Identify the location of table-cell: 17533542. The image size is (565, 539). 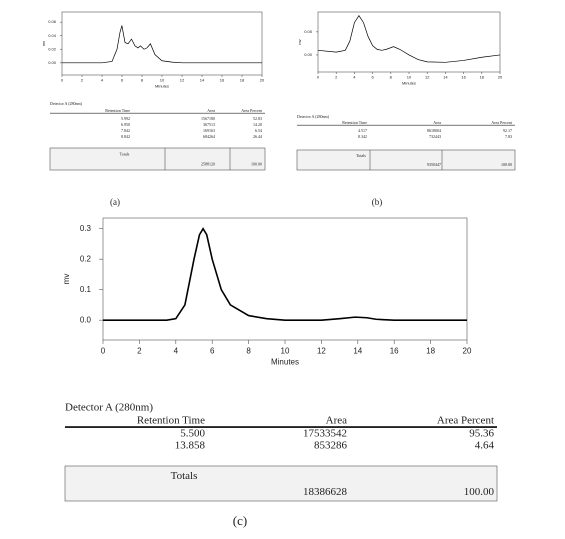
(325, 434).